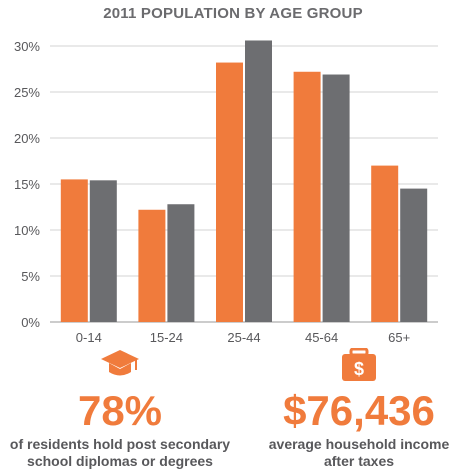  Describe the element at coordinates (120, 363) in the screenshot. I see `graduation-cap-icon` at that location.